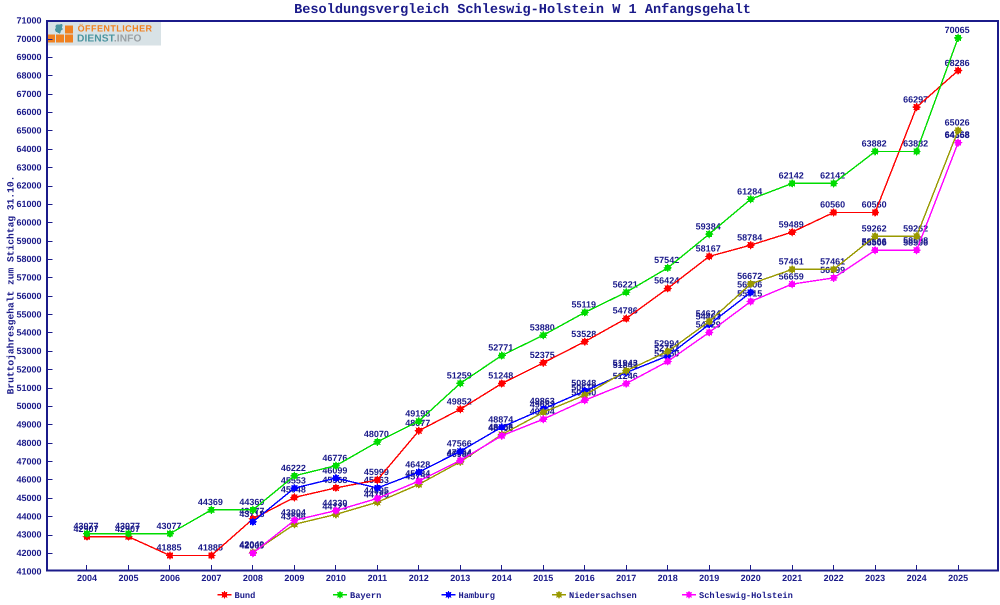 This screenshot has width=1000, height=605. Describe the element at coordinates (584, 305) in the screenshot. I see `svg-text: 55119` at that location.